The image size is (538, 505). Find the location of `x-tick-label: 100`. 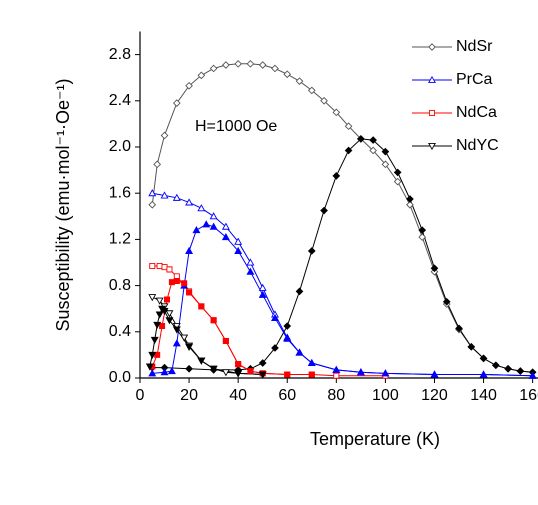

x-tick-label: 100 is located at coordinates (385, 395).